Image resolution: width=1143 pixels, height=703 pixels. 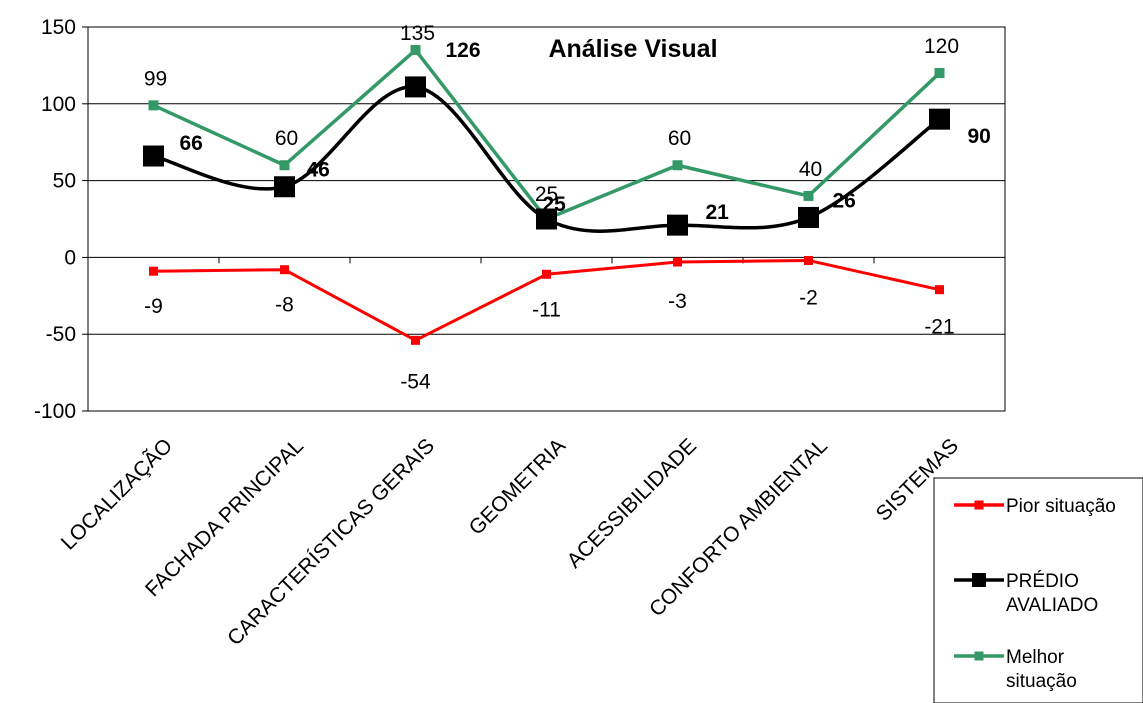 I want to click on legend-item: PRÉDIO AVALIADO, so click(x=1026, y=593).